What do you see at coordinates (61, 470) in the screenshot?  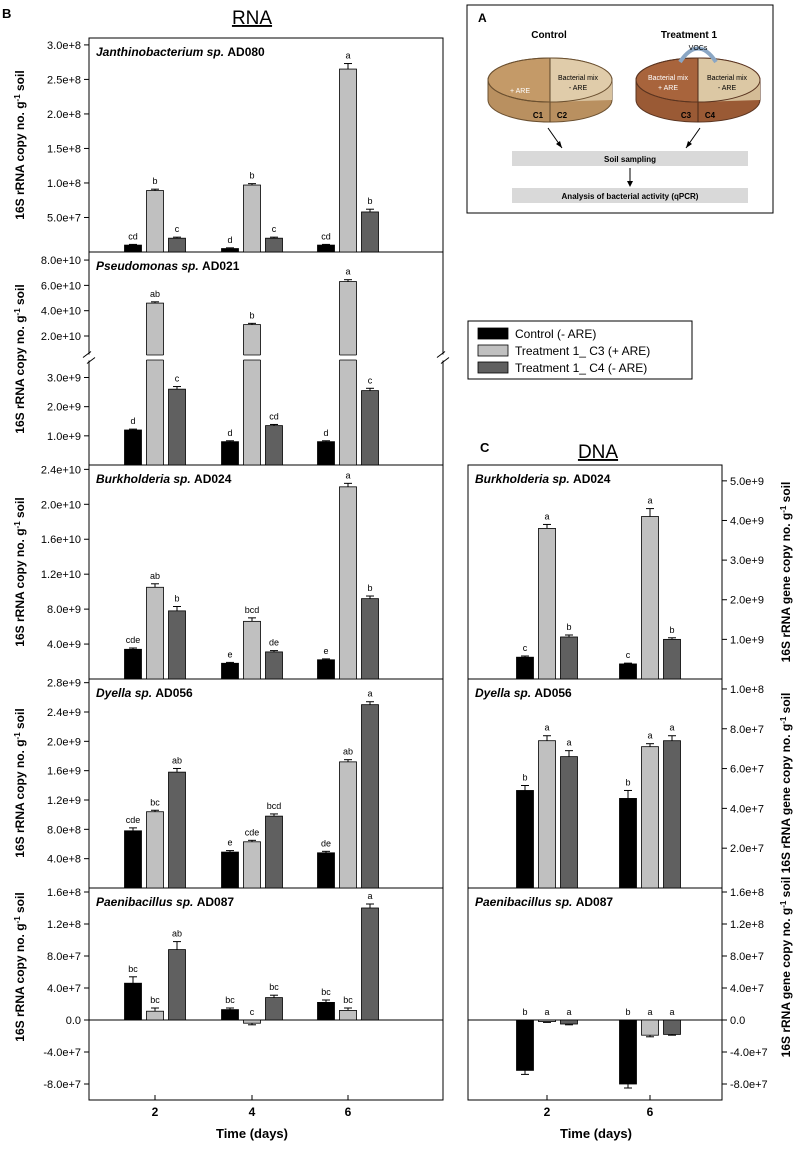 I see `y-tick-label: 2.4e+10` at bounding box center [61, 470].